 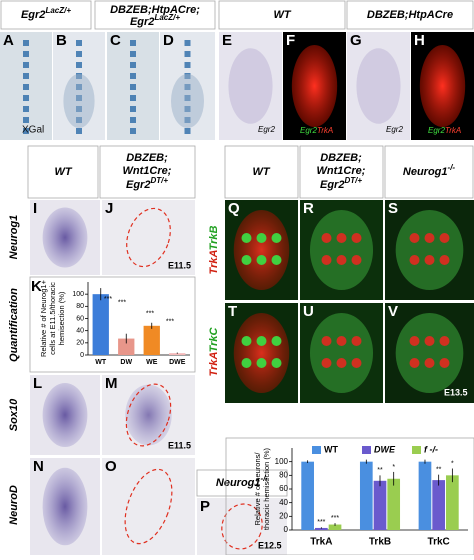 What do you see at coordinates (232, 311) in the screenshot?
I see `panel-label: T` at bounding box center [232, 311].